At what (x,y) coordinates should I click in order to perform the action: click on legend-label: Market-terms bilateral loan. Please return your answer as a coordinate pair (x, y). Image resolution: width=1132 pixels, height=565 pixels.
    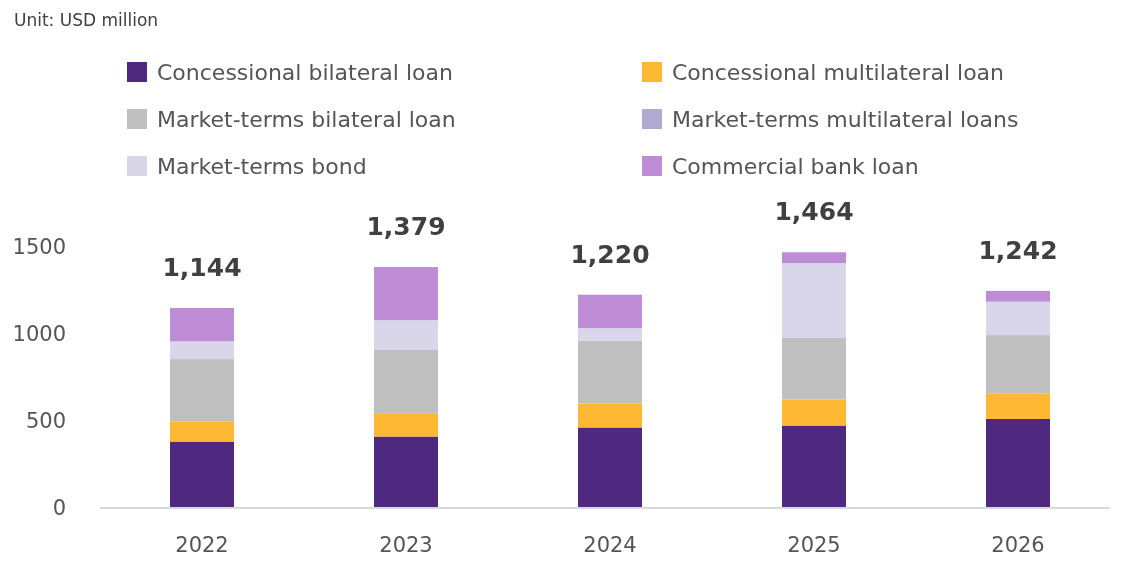
    Looking at the image, I should click on (306, 119).